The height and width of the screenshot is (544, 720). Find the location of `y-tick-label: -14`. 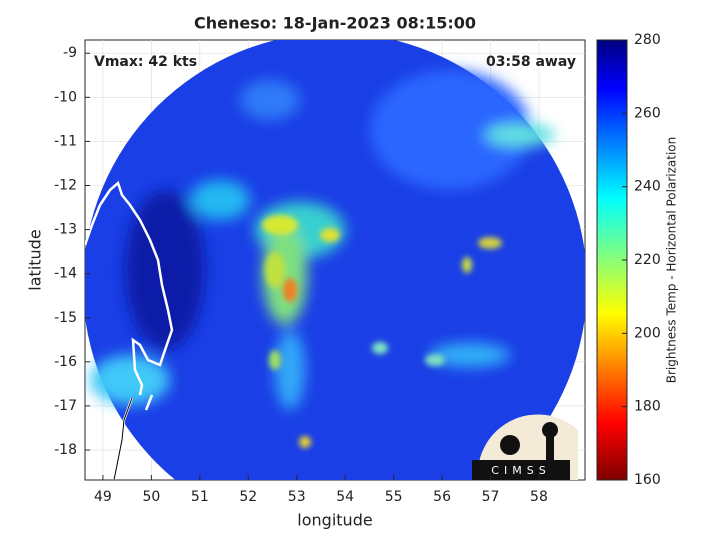

y-tick-label: -14 is located at coordinates (65, 274).